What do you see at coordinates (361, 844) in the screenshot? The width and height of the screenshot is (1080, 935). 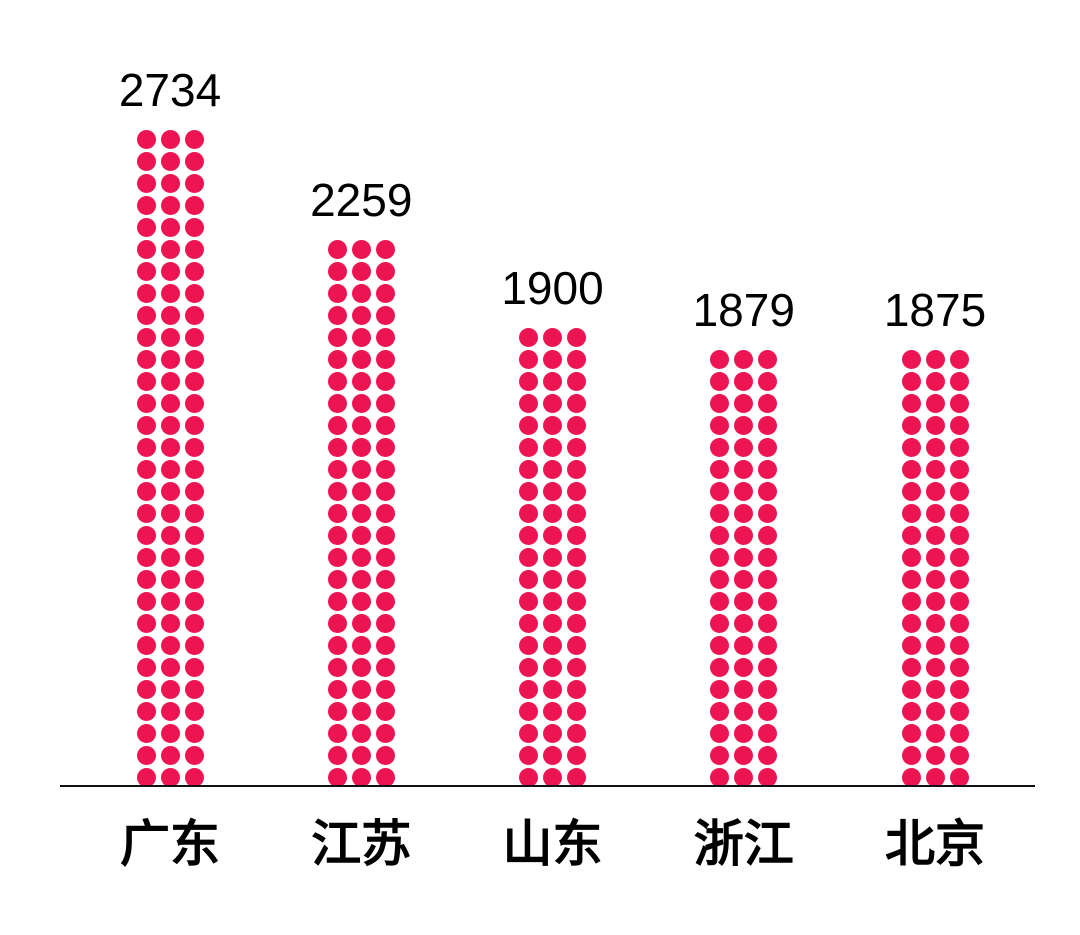 I see `category-label: 江苏` at bounding box center [361, 844].